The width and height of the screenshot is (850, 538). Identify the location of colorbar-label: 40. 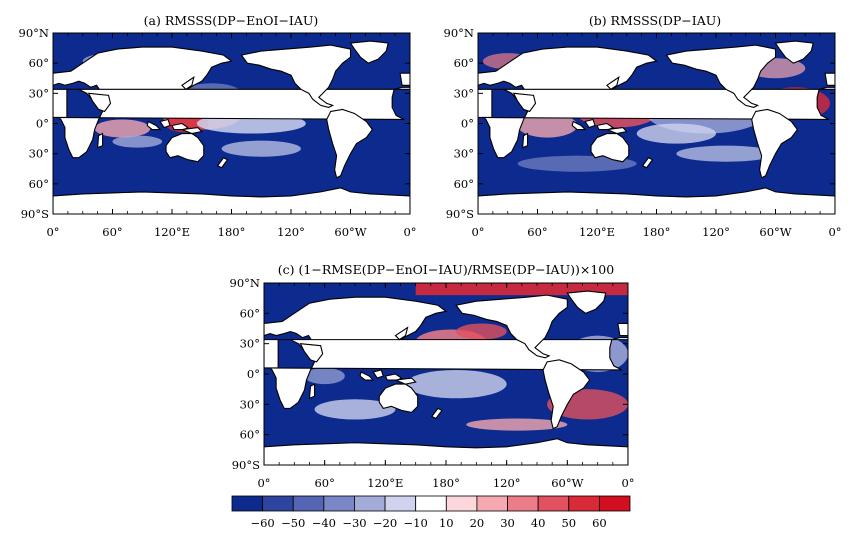
(538, 523).